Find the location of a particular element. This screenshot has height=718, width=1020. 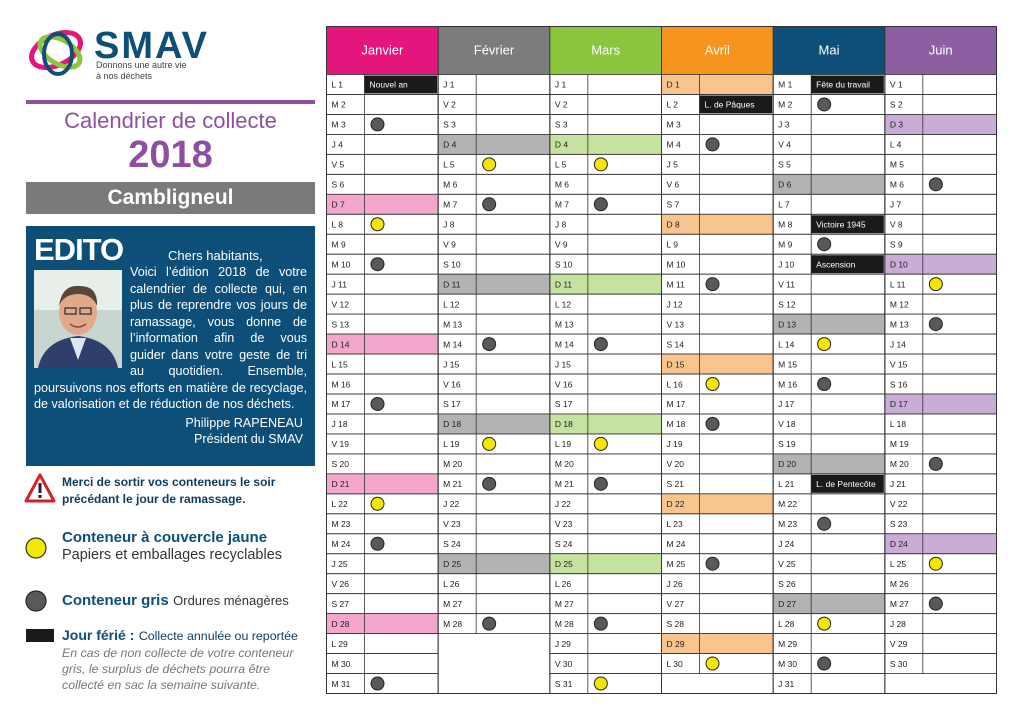

tagline-line: à nos déchets is located at coordinates (124, 76).